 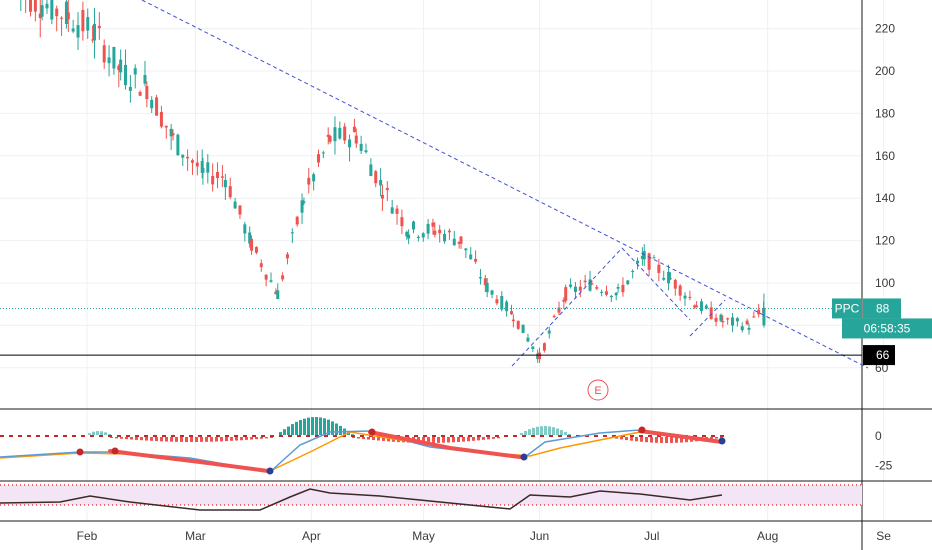 What do you see at coordinates (567, 307) in the screenshot?
I see `uptrend-line` at bounding box center [567, 307].